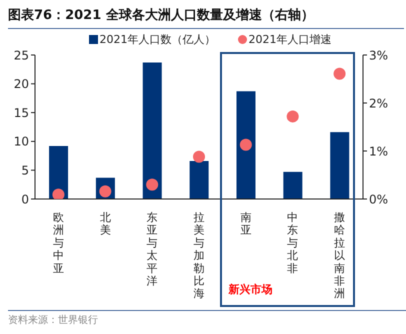  I want to click on y-tick-label: 15, so click(21, 113).